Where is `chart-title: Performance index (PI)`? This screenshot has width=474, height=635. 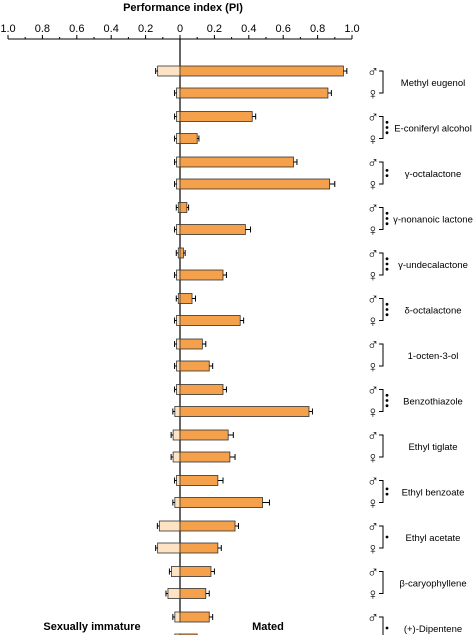
chart-title: Performance index (PI) is located at coordinates (183, 8).